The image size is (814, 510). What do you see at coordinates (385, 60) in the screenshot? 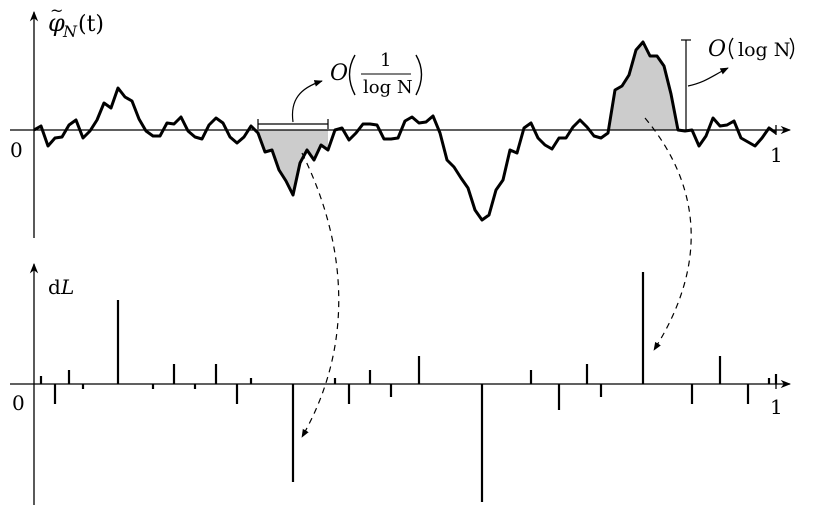
I see `width-annotation-numerator: 1` at bounding box center [385, 60].